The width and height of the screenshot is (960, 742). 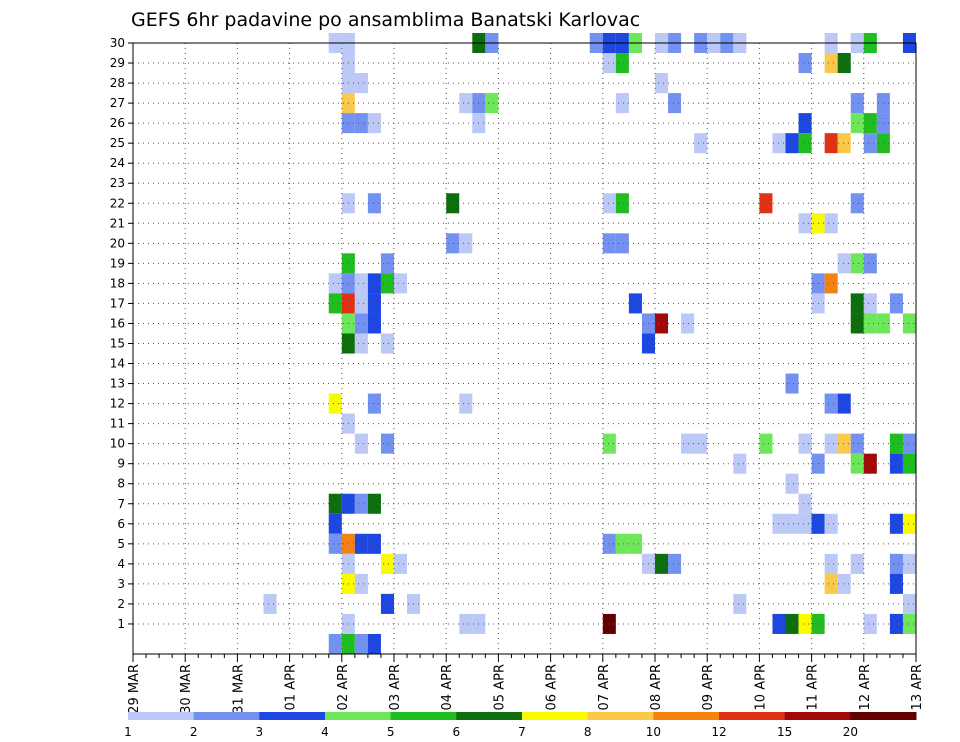 I want to click on y-tick-label: 12, so click(x=117, y=404).